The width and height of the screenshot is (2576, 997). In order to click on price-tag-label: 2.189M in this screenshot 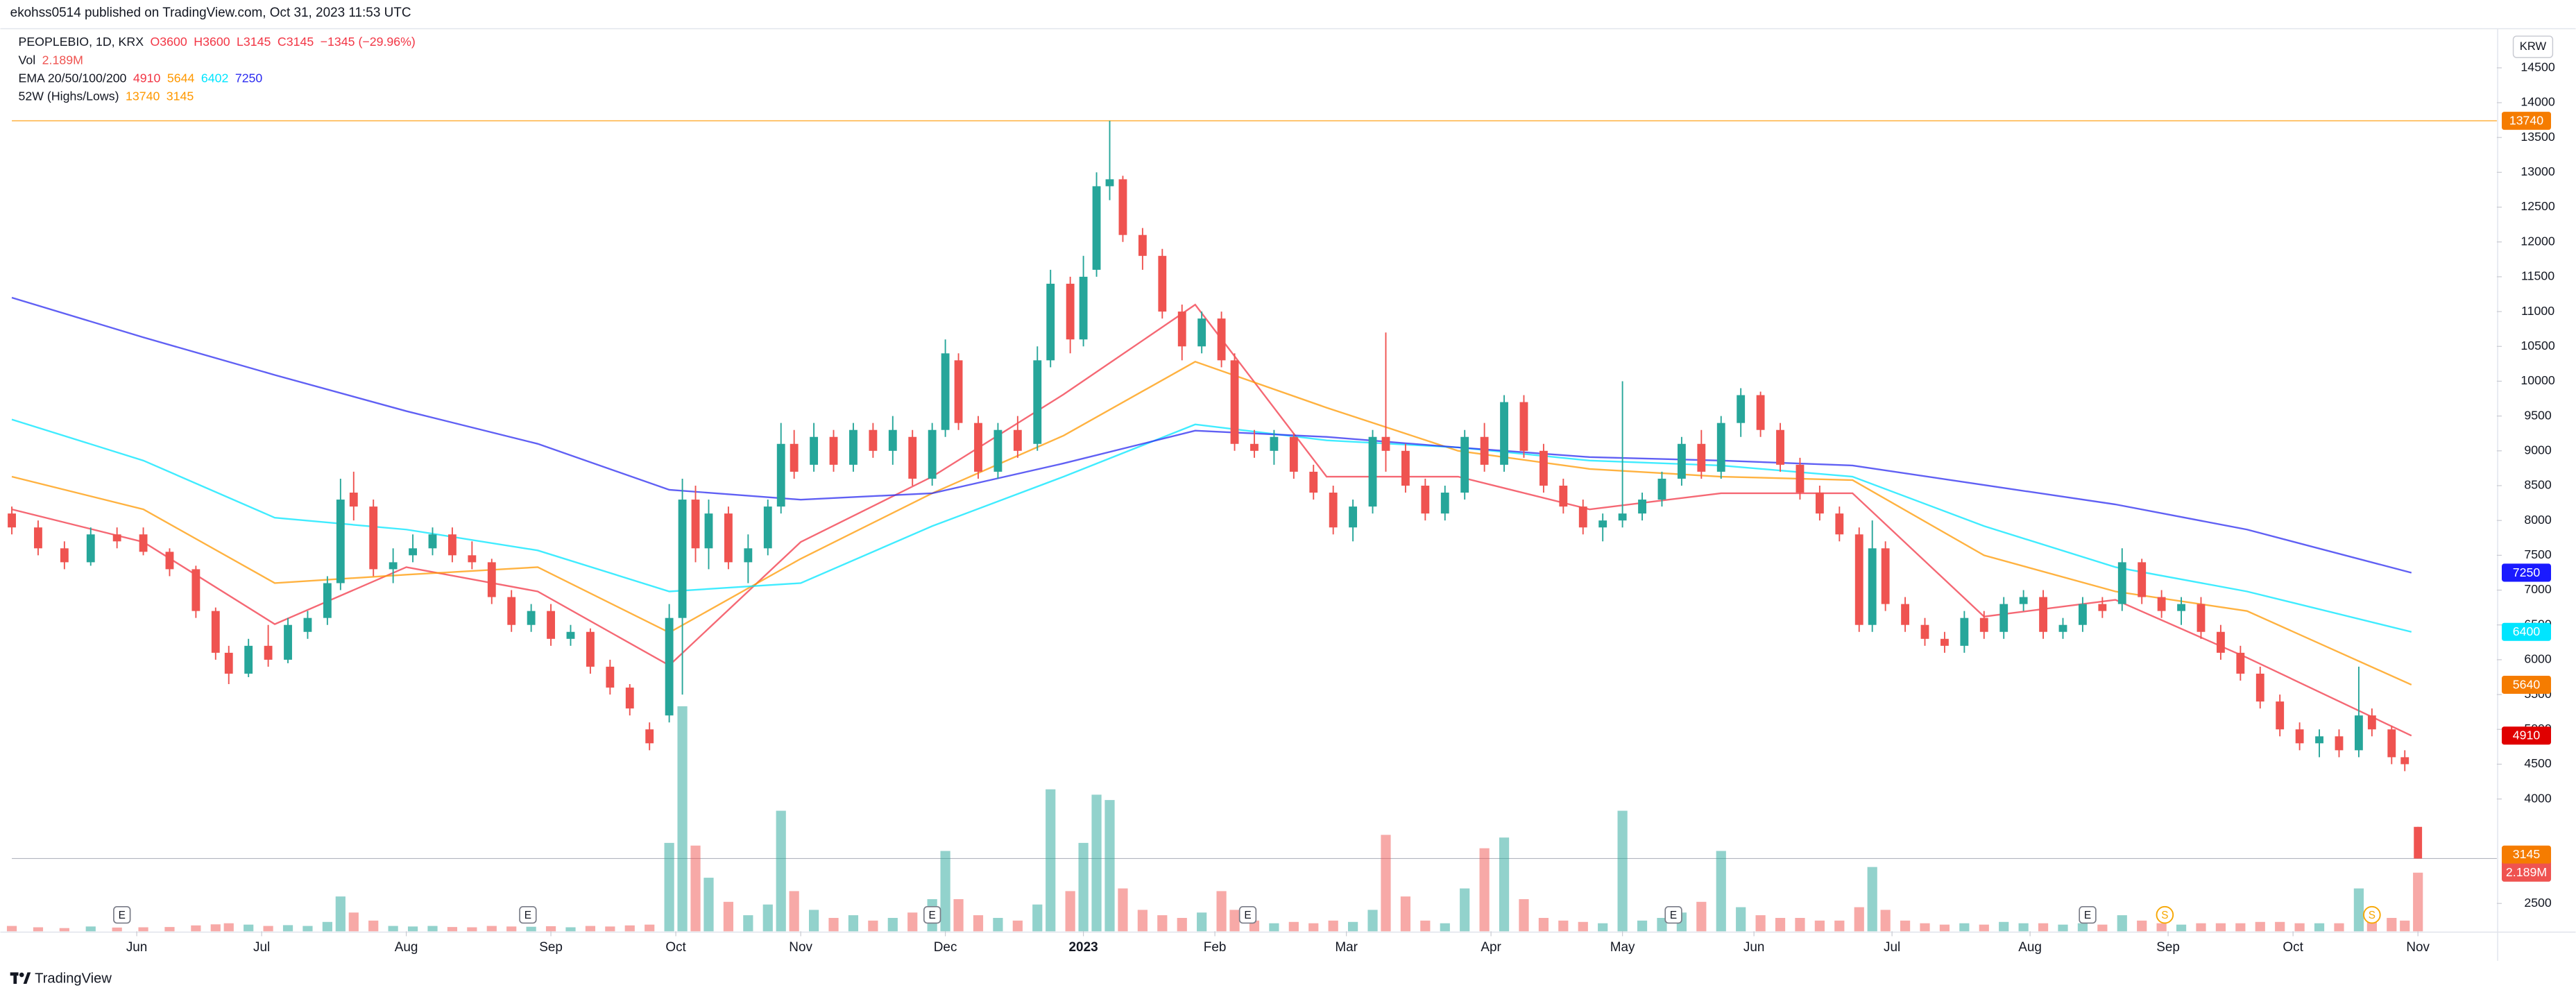, I will do `click(2526, 872)`.